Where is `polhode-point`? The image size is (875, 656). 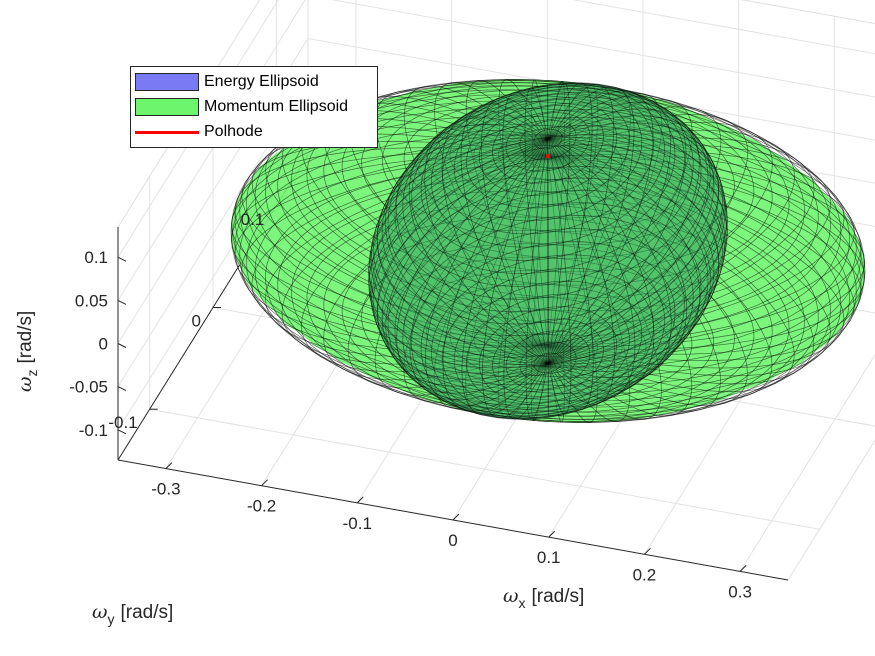
polhode-point is located at coordinates (548, 156).